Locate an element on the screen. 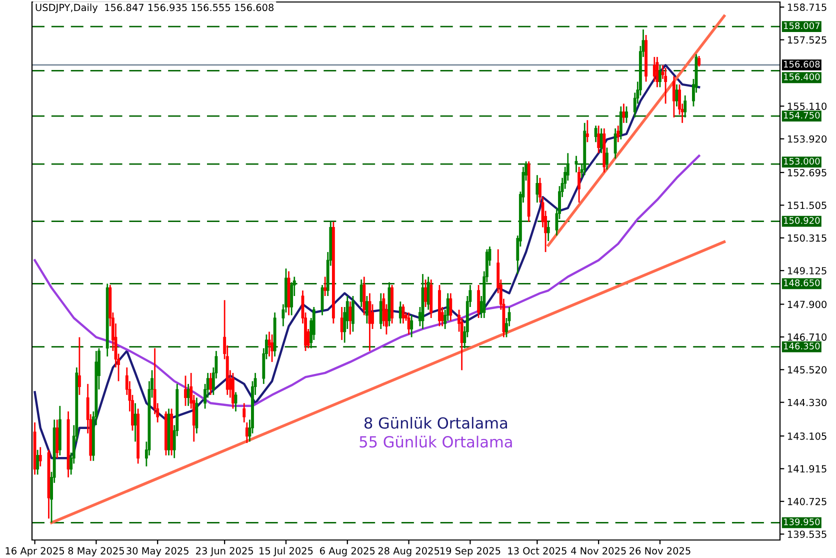 Image resolution: width=836 pixels, height=558 pixels. y-tick-label: 140.725 is located at coordinates (807, 502).